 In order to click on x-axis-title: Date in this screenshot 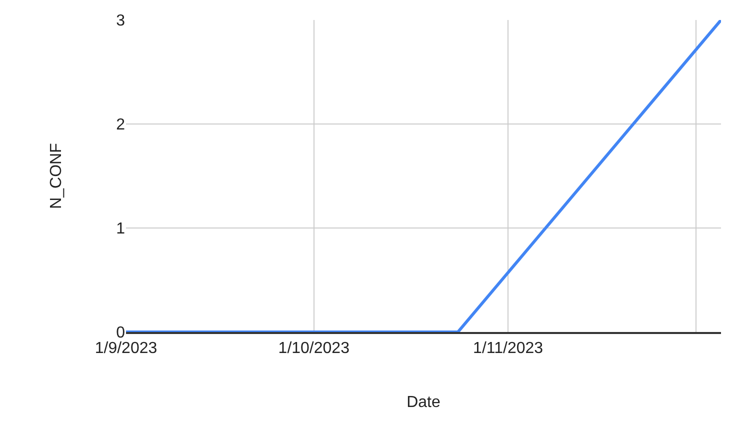, I will do `click(423, 403)`.